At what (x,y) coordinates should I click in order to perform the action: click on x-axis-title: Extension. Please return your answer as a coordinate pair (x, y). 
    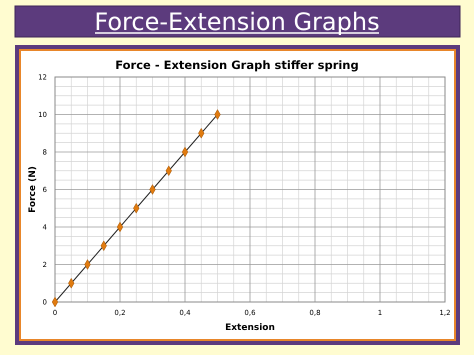
    Looking at the image, I should click on (250, 328).